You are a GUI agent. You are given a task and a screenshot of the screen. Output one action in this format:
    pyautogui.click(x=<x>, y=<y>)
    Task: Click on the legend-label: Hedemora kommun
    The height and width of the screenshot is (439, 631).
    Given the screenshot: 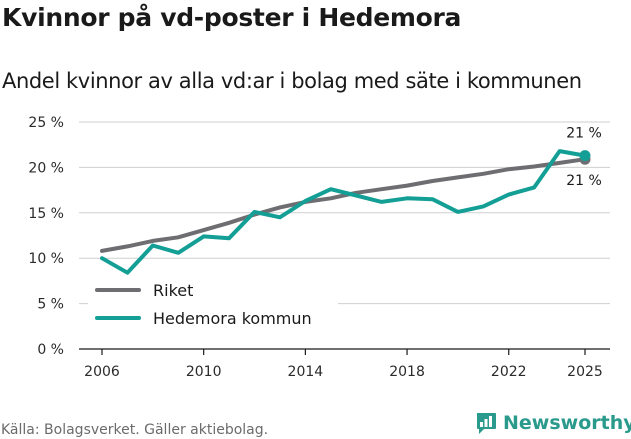 What is the action you would take?
    pyautogui.click(x=232, y=318)
    